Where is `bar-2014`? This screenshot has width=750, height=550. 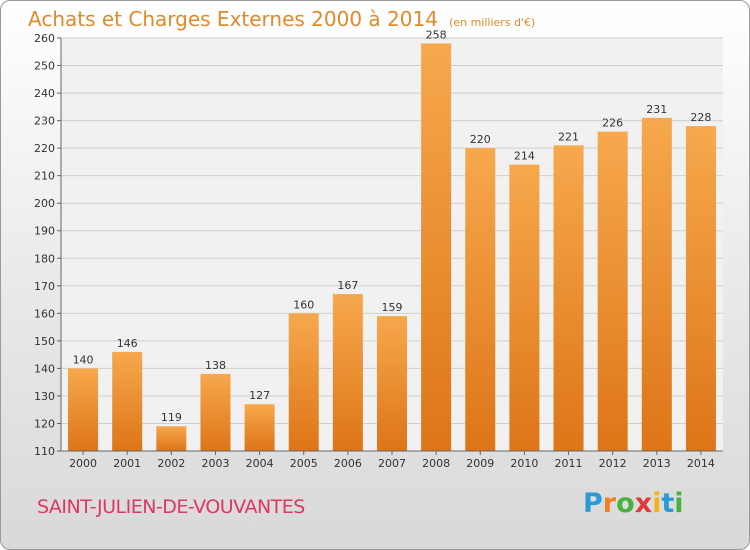
bar-2014 is located at coordinates (700, 289).